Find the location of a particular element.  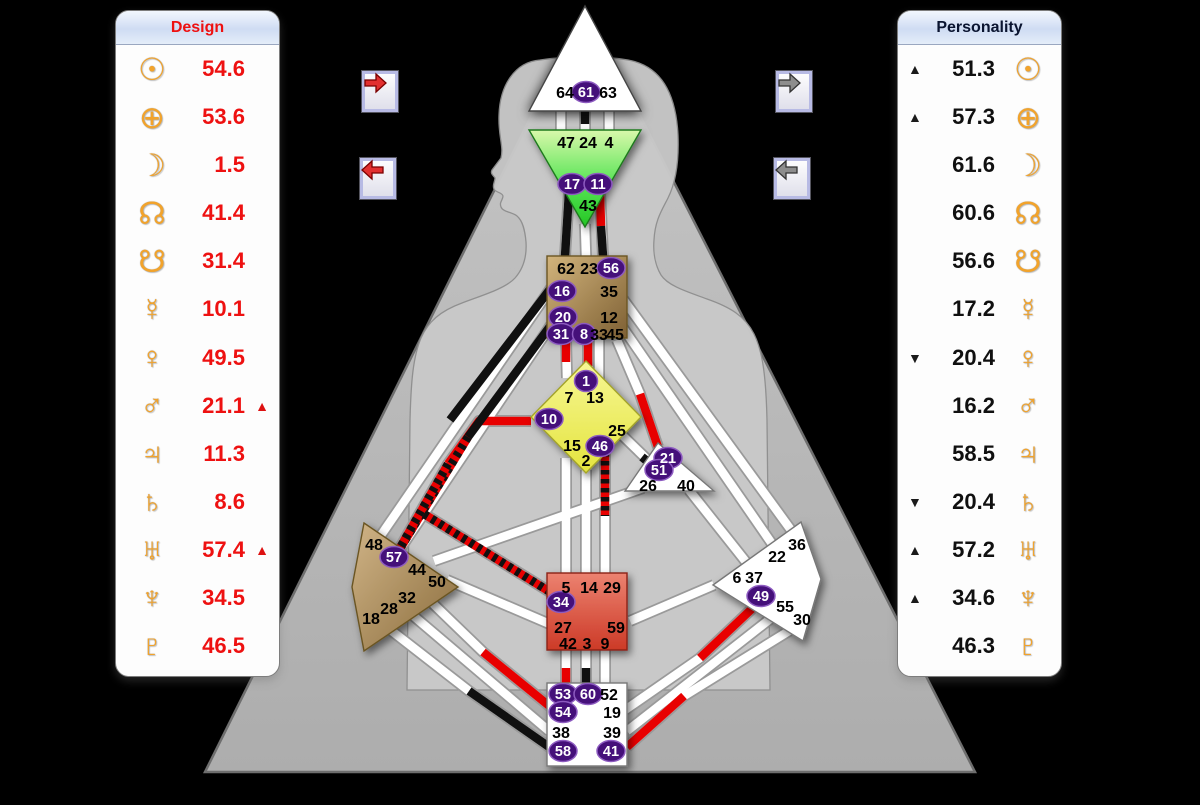

personality-panel-title: Personality is located at coordinates (979, 28).